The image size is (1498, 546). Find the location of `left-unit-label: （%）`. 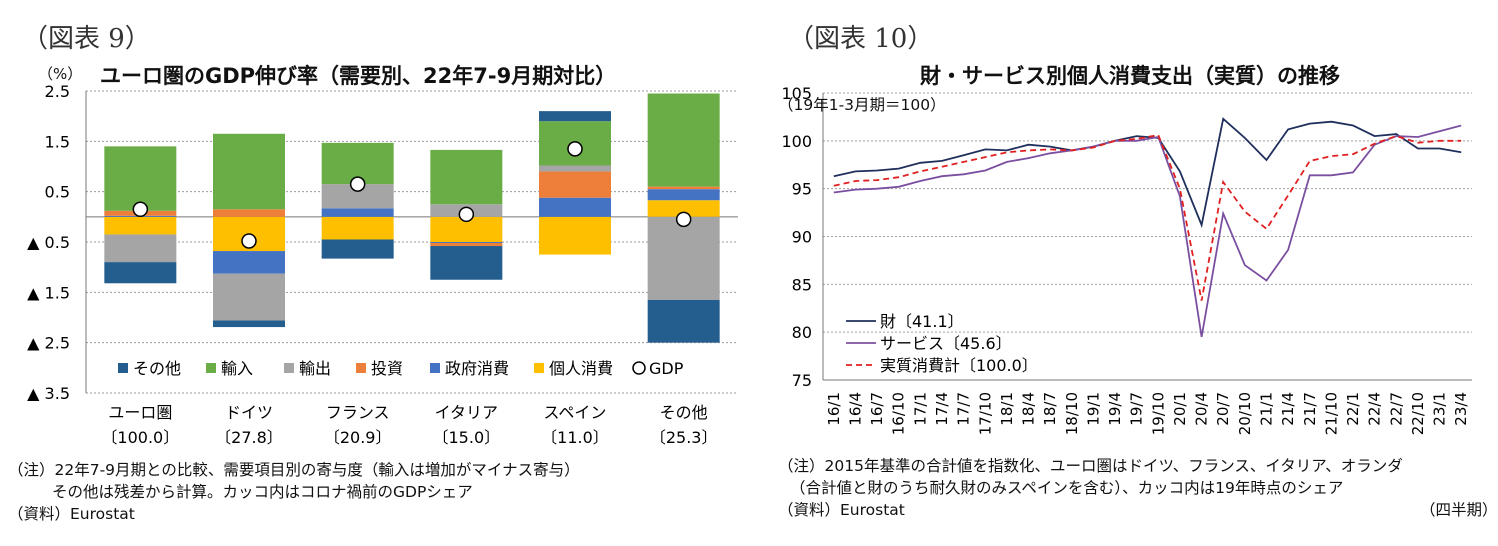

left-unit-label: （%） is located at coordinates (60, 74).